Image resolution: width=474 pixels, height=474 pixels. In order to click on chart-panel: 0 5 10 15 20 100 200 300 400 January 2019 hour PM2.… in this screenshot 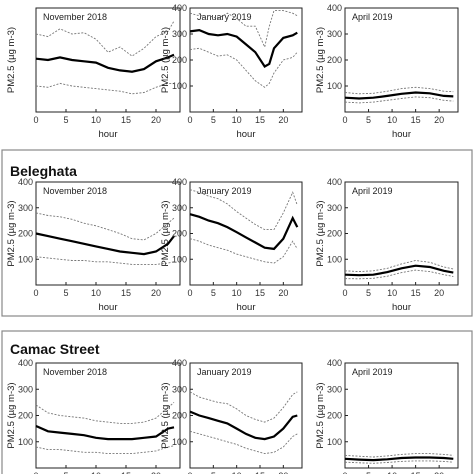, I will do `click(231, 71)`.